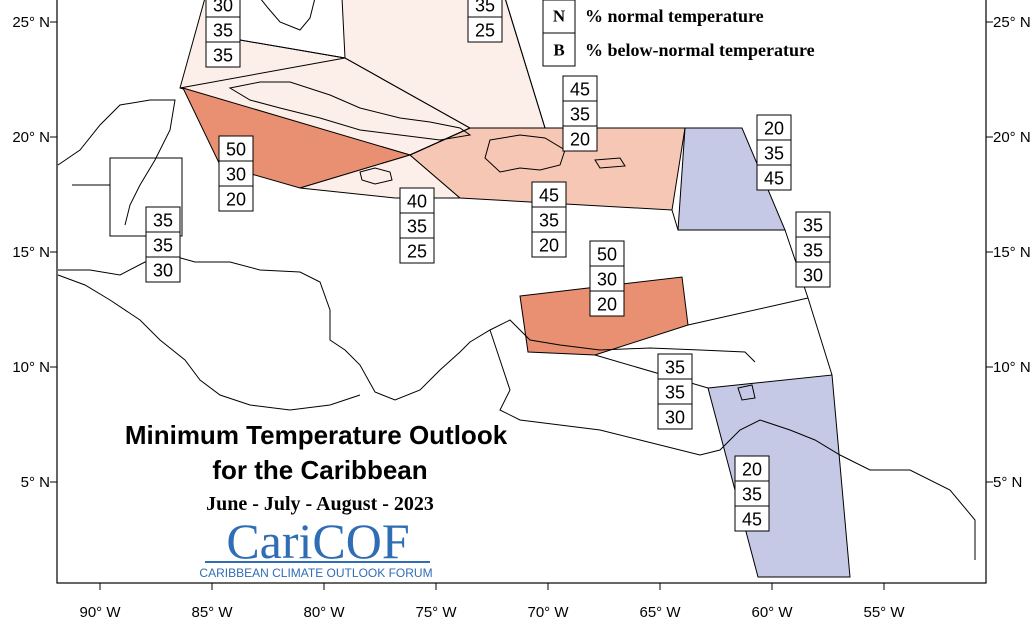 This screenshot has height=630, width=1036. Describe the element at coordinates (212, 612) in the screenshot. I see `lon-label: 85° W` at that location.